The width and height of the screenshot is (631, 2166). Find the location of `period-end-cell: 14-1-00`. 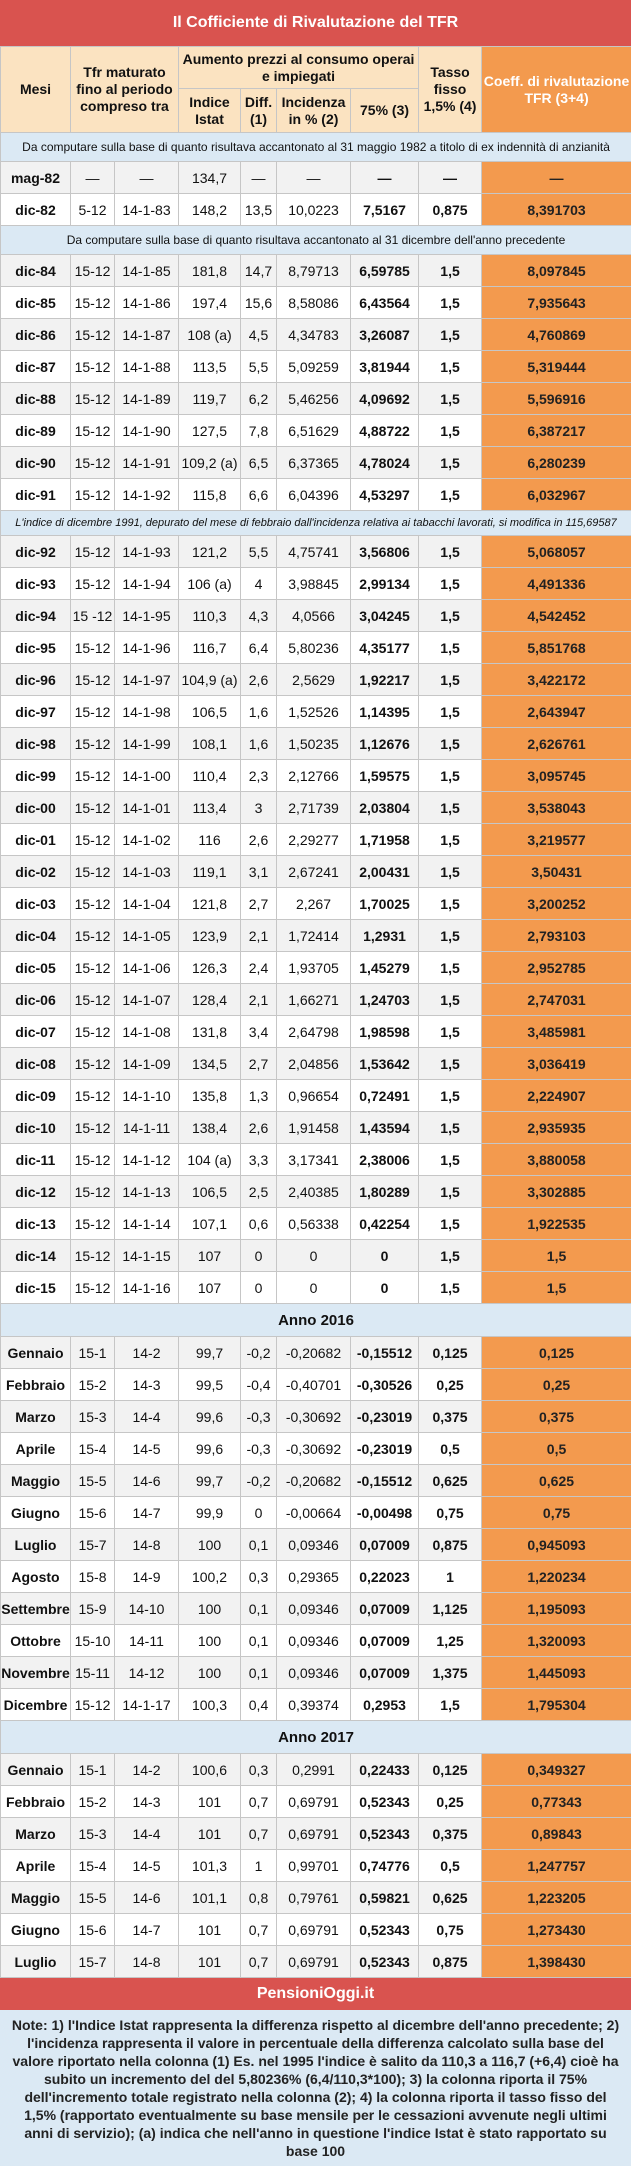

period-end-cell: 14-1-00 is located at coordinates (147, 776).